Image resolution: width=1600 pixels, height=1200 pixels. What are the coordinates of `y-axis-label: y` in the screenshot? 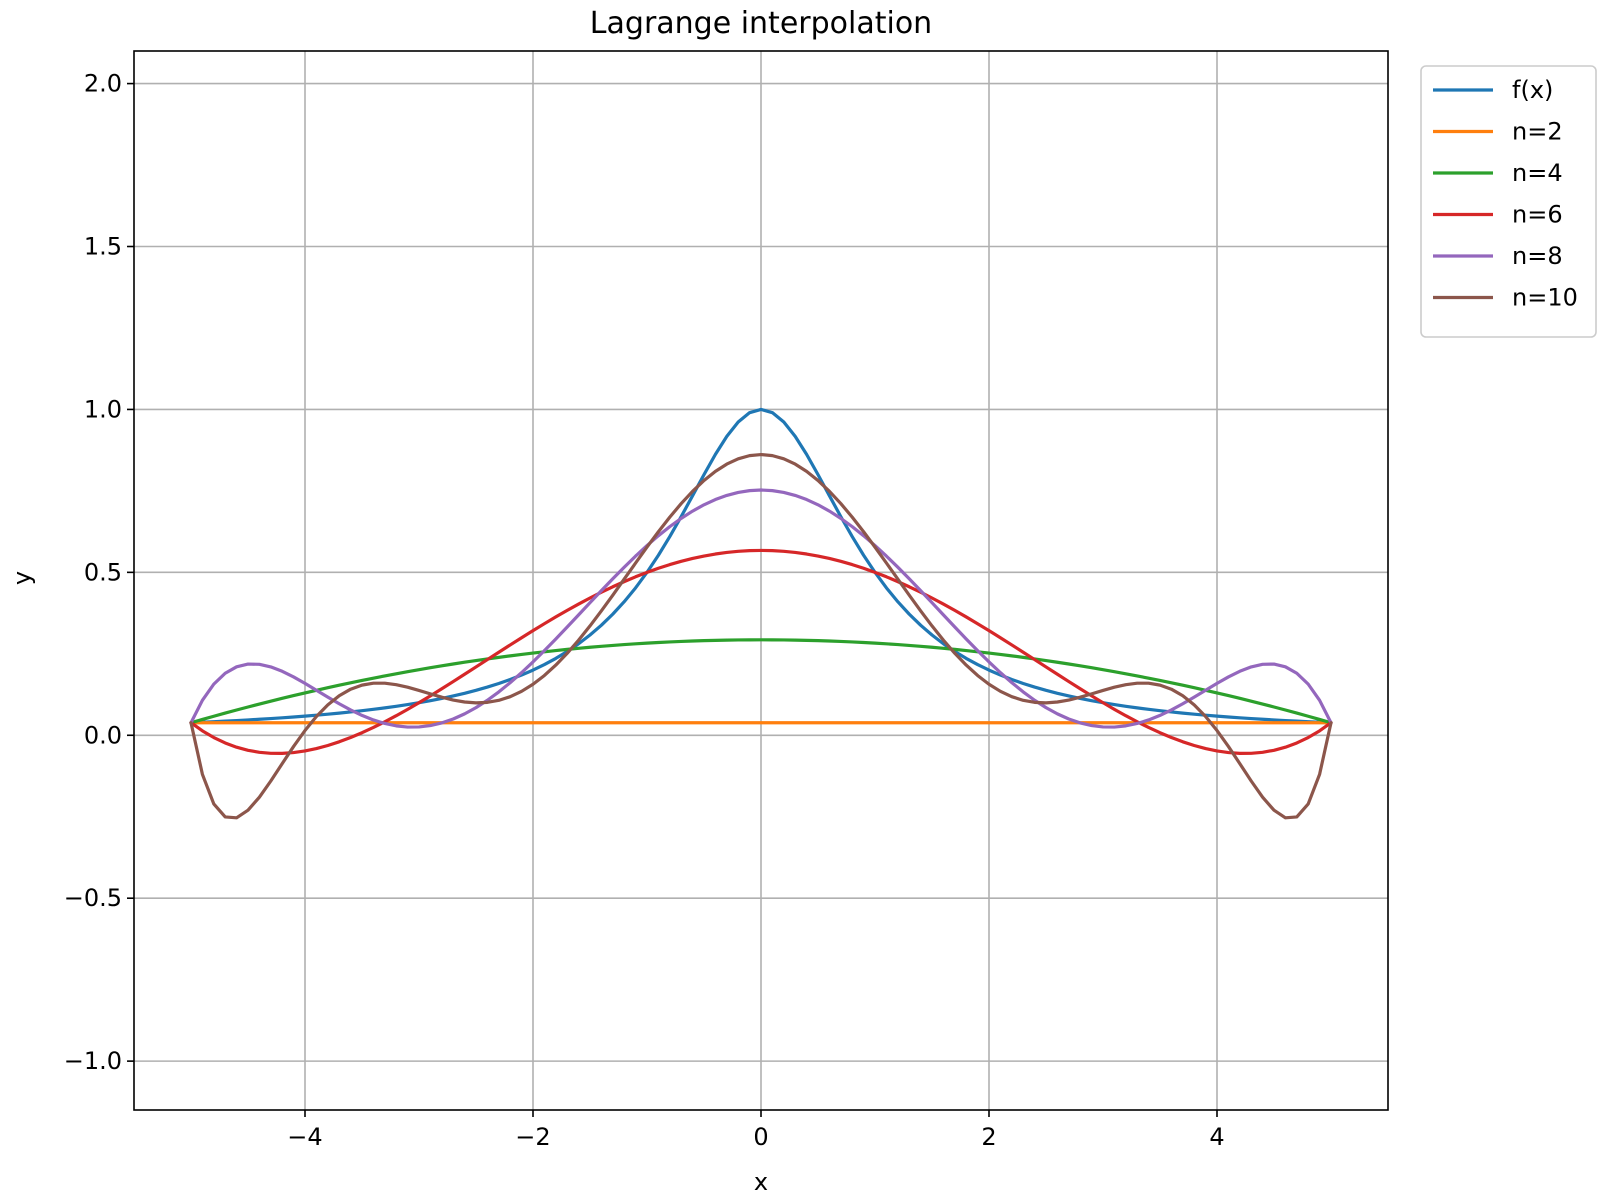 It's located at (22, 578).